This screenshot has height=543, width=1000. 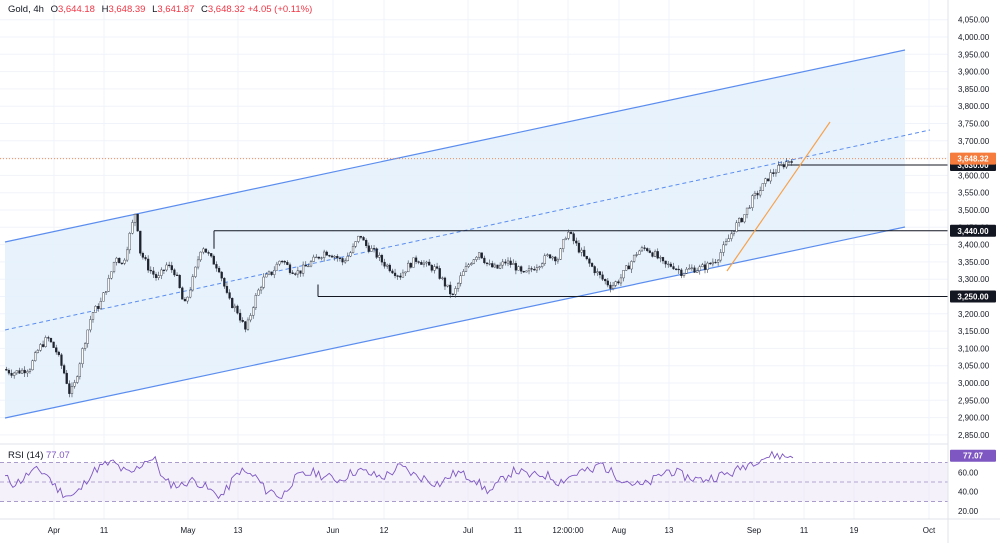 What do you see at coordinates (76, 9) in the screenshot?
I see `open-value: 3,644.18` at bounding box center [76, 9].